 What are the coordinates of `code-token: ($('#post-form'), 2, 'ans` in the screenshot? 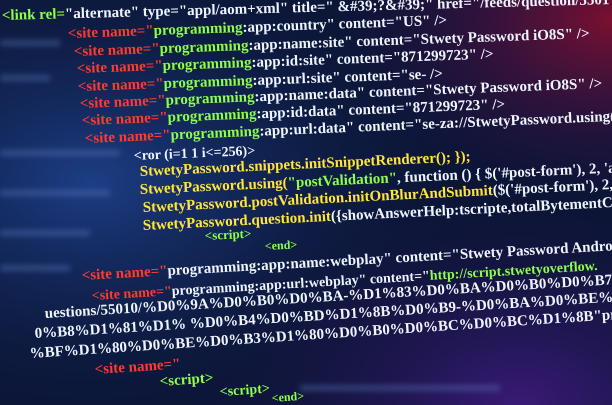 It's located at (552, 187).